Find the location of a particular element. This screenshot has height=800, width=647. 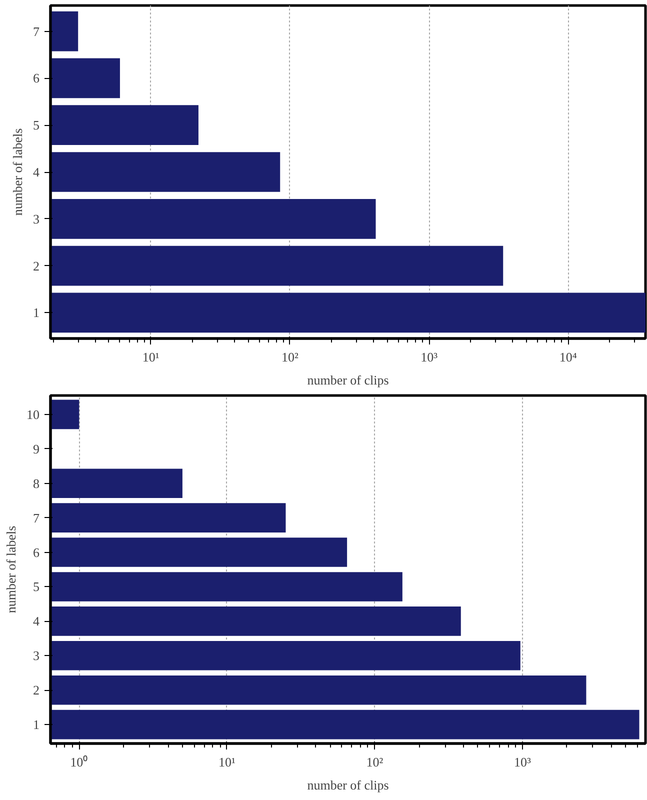

x-tick-label: 10⁰ is located at coordinates (79, 762).